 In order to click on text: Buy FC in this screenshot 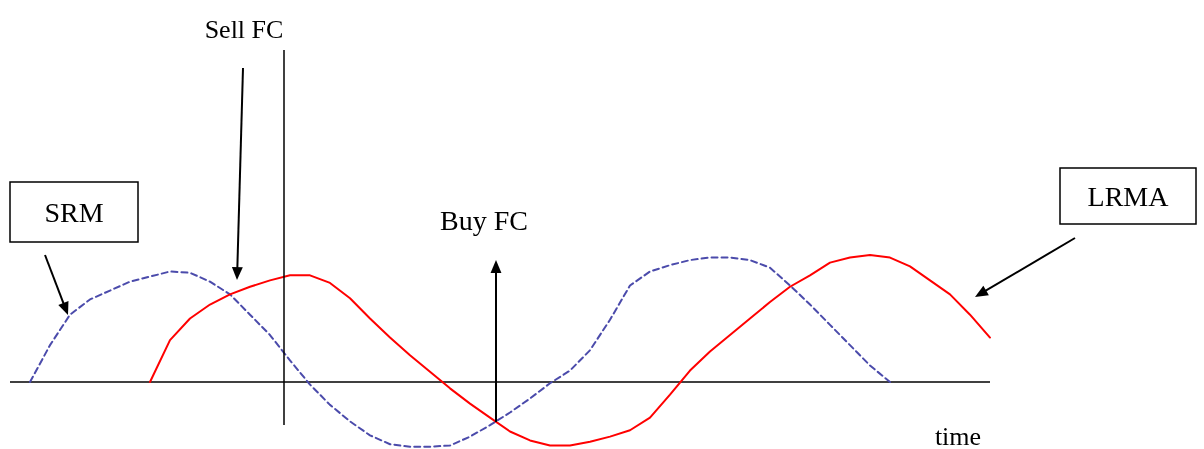, I will do `click(484, 220)`.